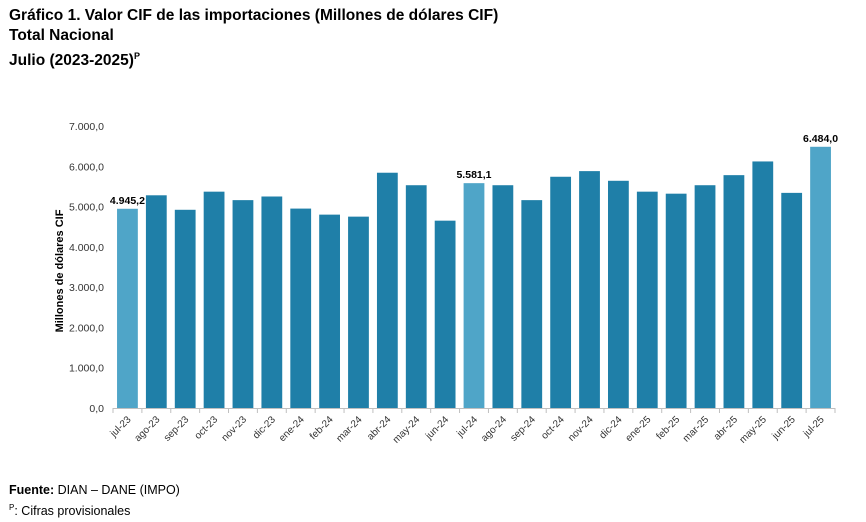  Describe the element at coordinates (553, 428) in the screenshot. I see `x-tick-label: oct-24` at that location.